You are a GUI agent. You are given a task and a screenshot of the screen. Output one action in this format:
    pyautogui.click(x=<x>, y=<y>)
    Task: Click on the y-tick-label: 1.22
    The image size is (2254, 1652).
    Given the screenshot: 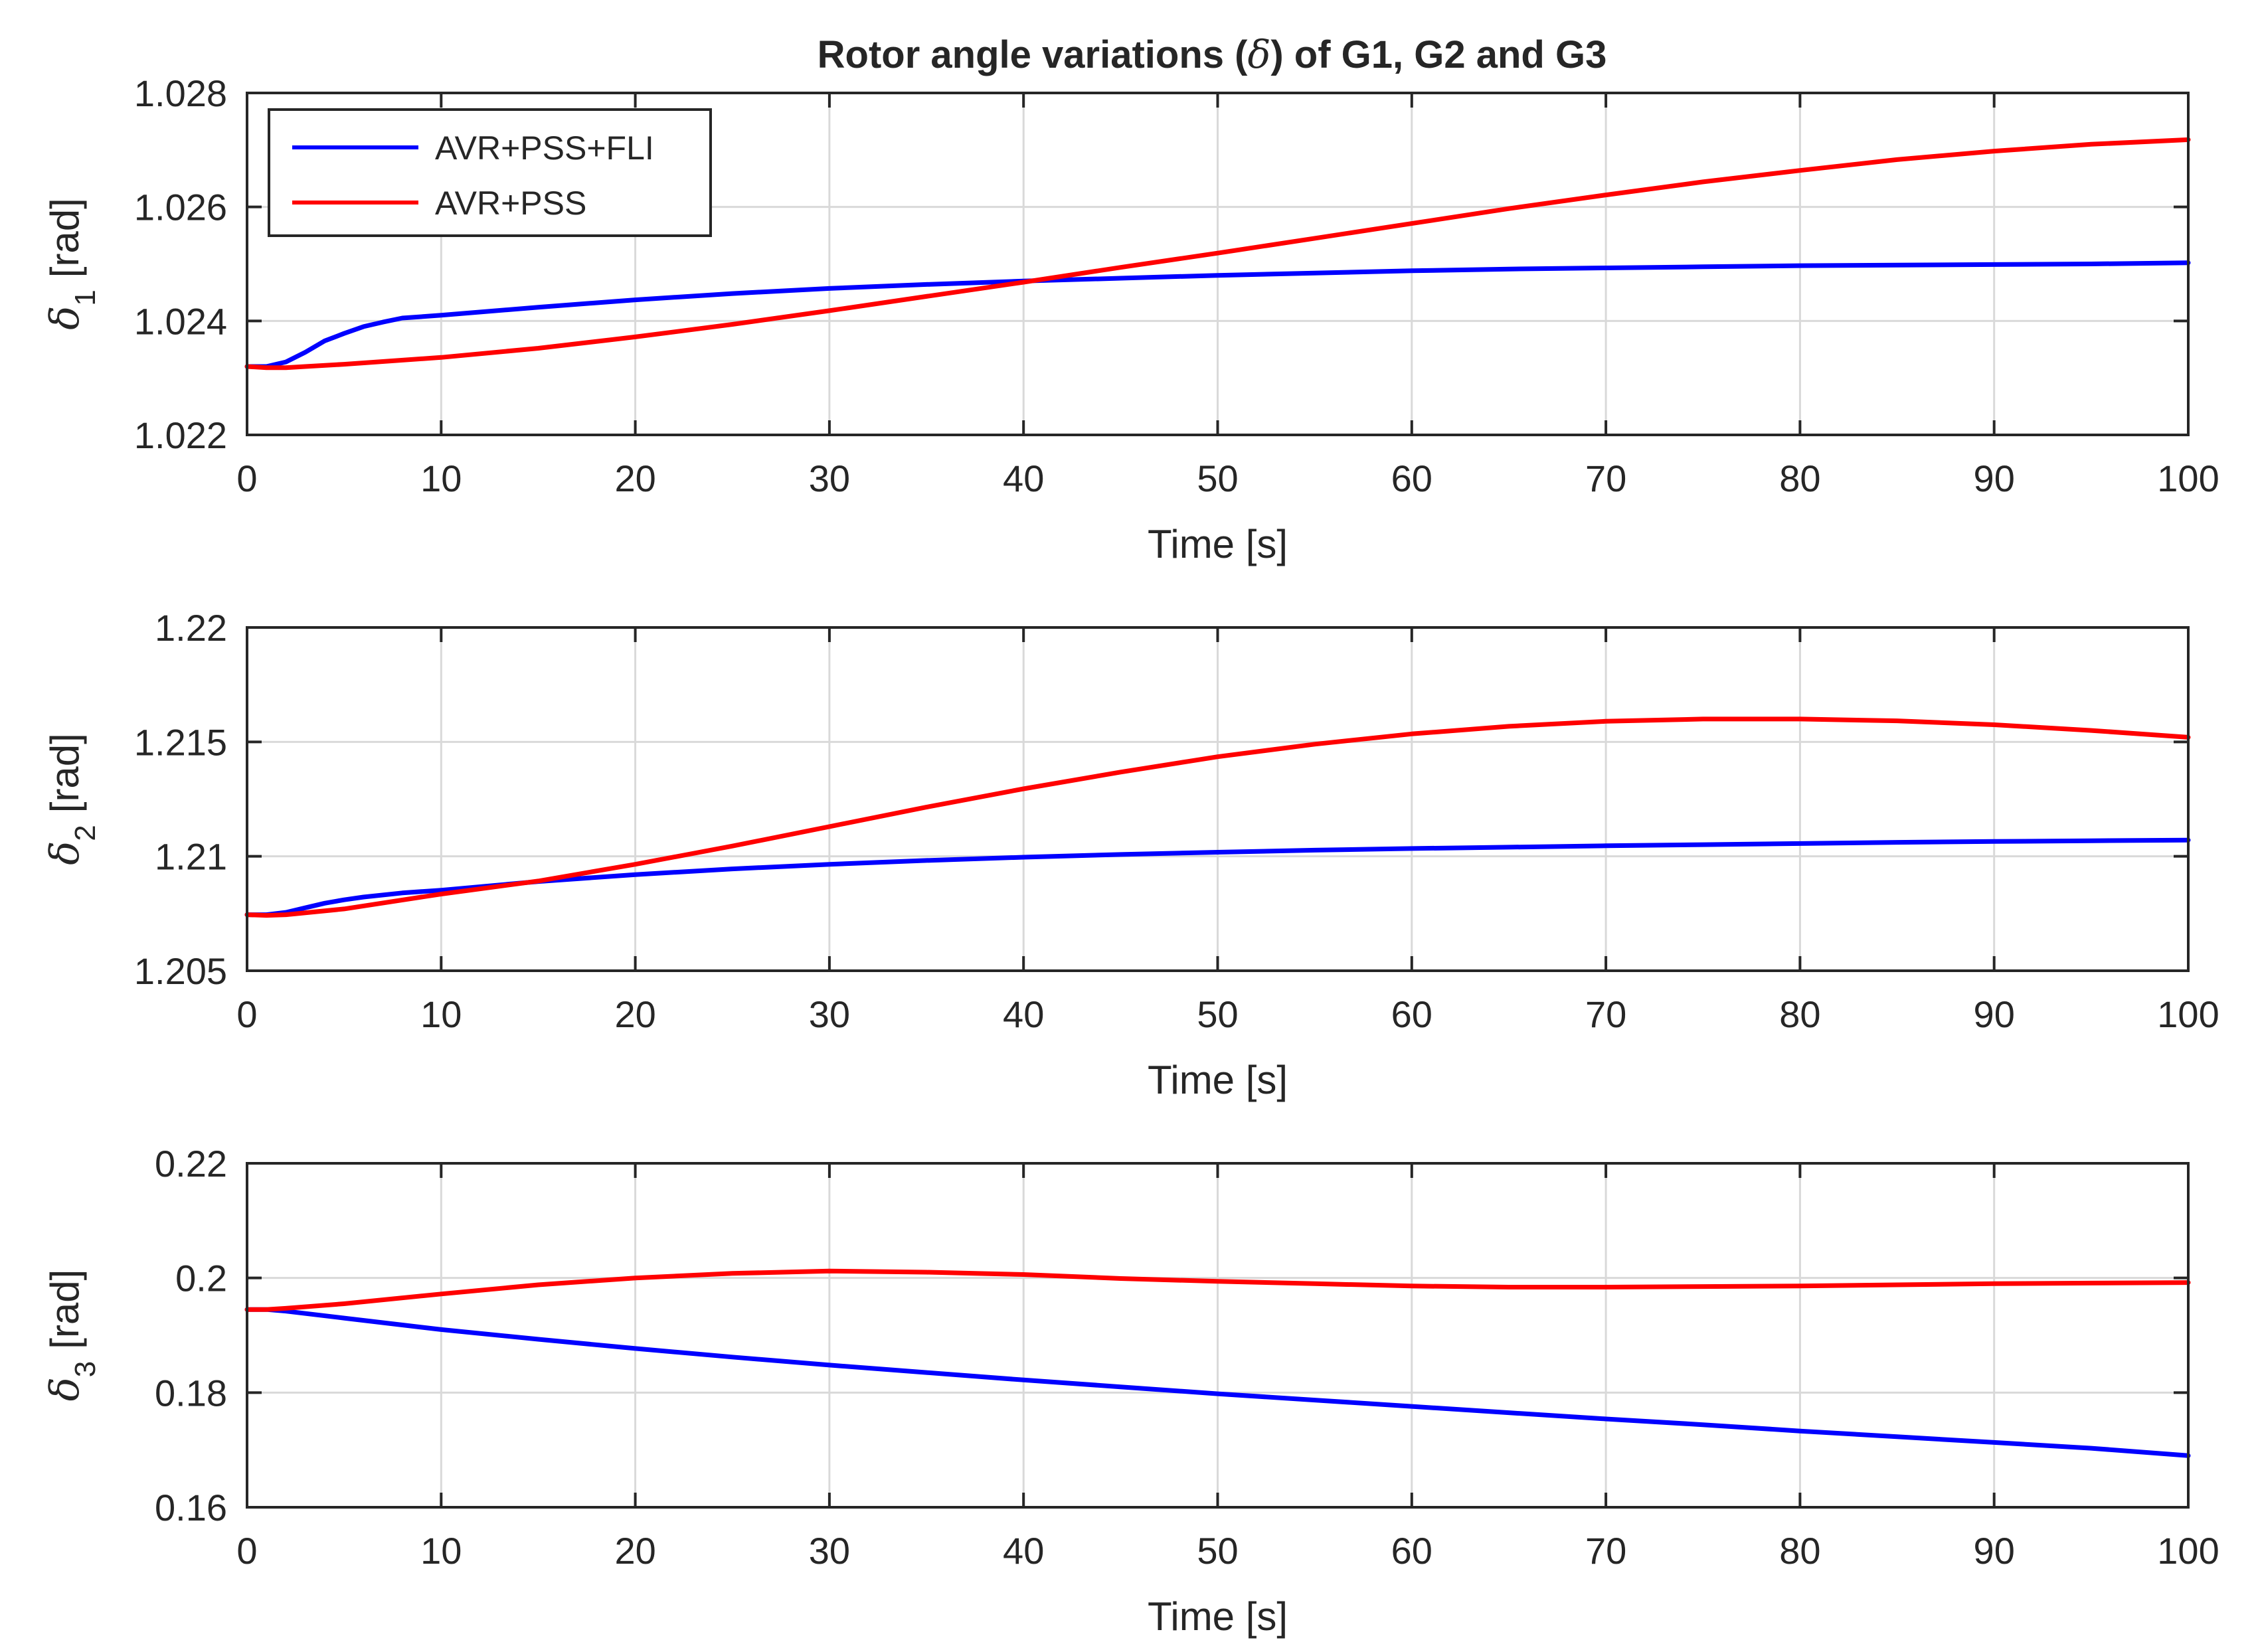 What is the action you would take?
    pyautogui.click(x=191, y=628)
    